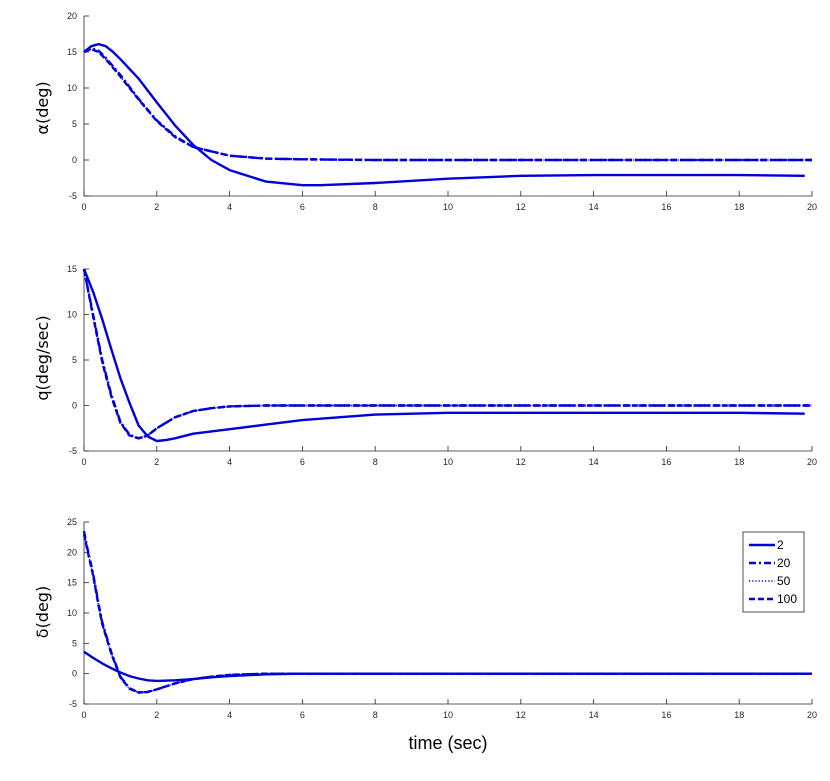 The width and height of the screenshot is (830, 781). Describe the element at coordinates (787, 599) in the screenshot. I see `legend-label-100: 100` at that location.